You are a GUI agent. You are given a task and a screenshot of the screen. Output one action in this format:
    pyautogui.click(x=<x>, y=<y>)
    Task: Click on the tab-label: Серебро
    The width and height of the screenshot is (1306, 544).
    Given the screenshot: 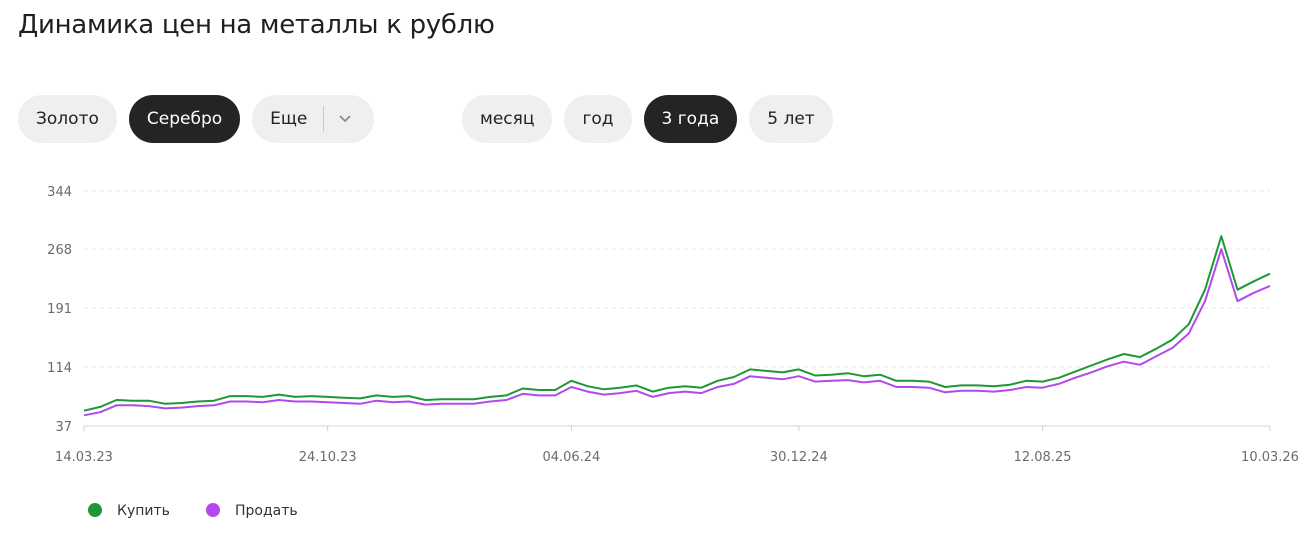 What is the action you would take?
    pyautogui.click(x=184, y=119)
    